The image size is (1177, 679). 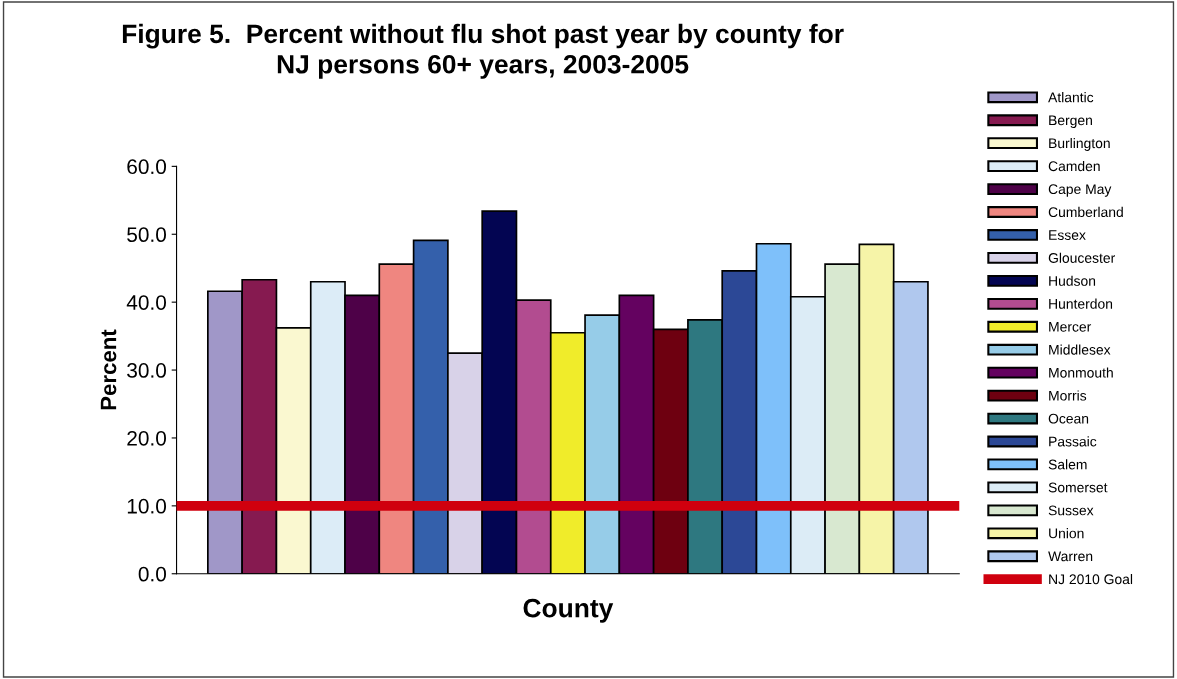 I want to click on legend-label: Monmouth, so click(x=1081, y=372).